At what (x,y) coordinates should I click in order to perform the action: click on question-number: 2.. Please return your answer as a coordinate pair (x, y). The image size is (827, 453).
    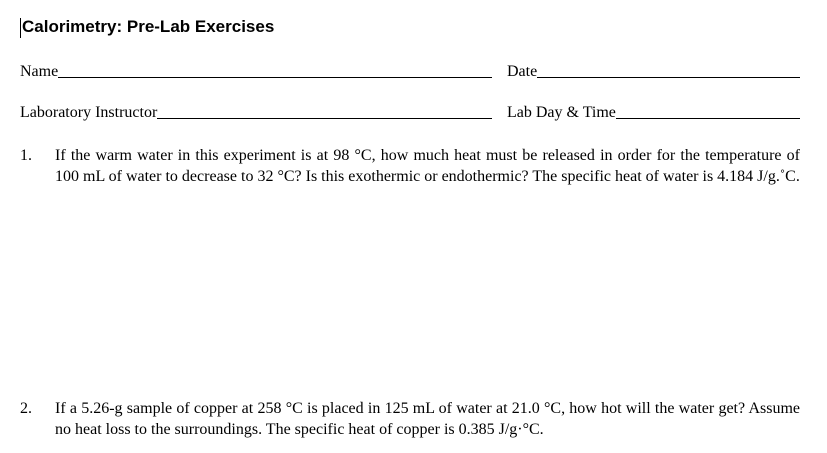
    Looking at the image, I should click on (26, 408).